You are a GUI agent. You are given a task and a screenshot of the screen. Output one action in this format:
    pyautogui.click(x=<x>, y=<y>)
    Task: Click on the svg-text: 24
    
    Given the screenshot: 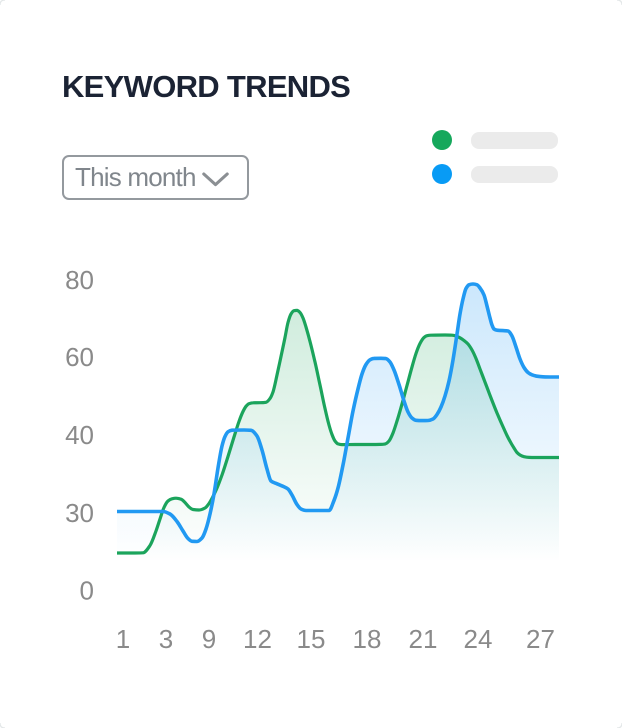 What is the action you would take?
    pyautogui.click(x=478, y=639)
    